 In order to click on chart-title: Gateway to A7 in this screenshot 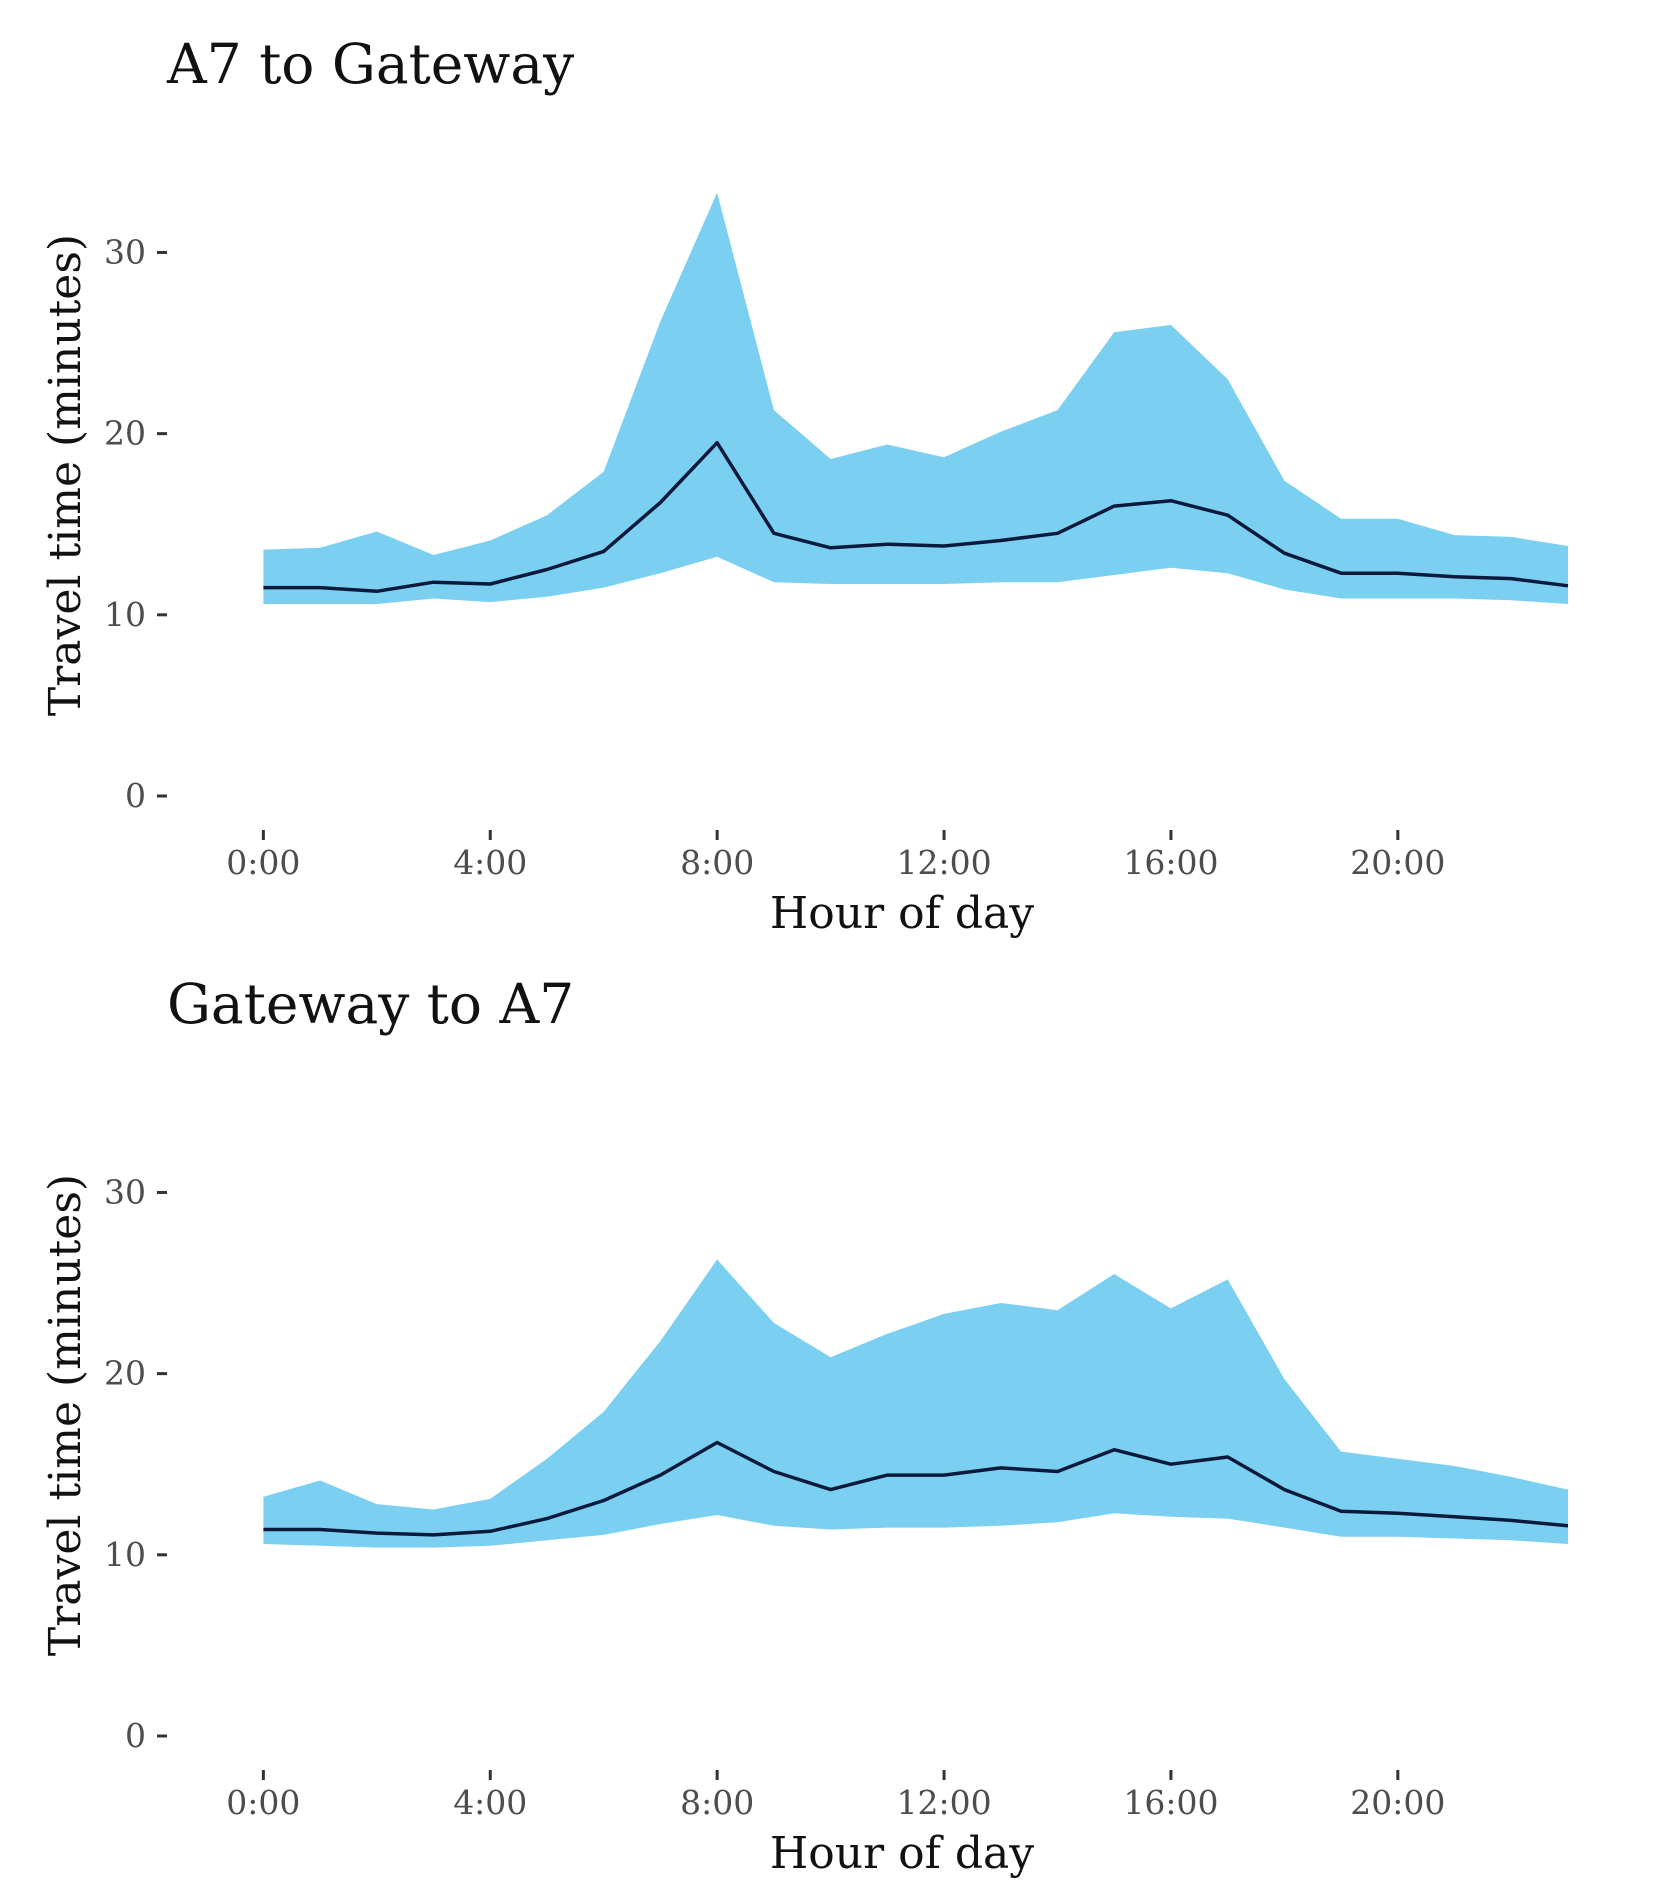, I will do `click(371, 1004)`.